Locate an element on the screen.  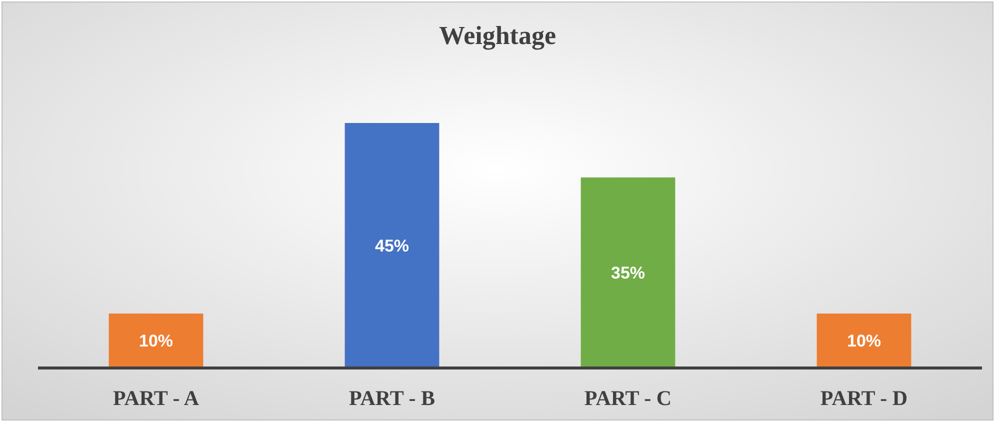
x-tick-label: PART - C is located at coordinates (628, 398).